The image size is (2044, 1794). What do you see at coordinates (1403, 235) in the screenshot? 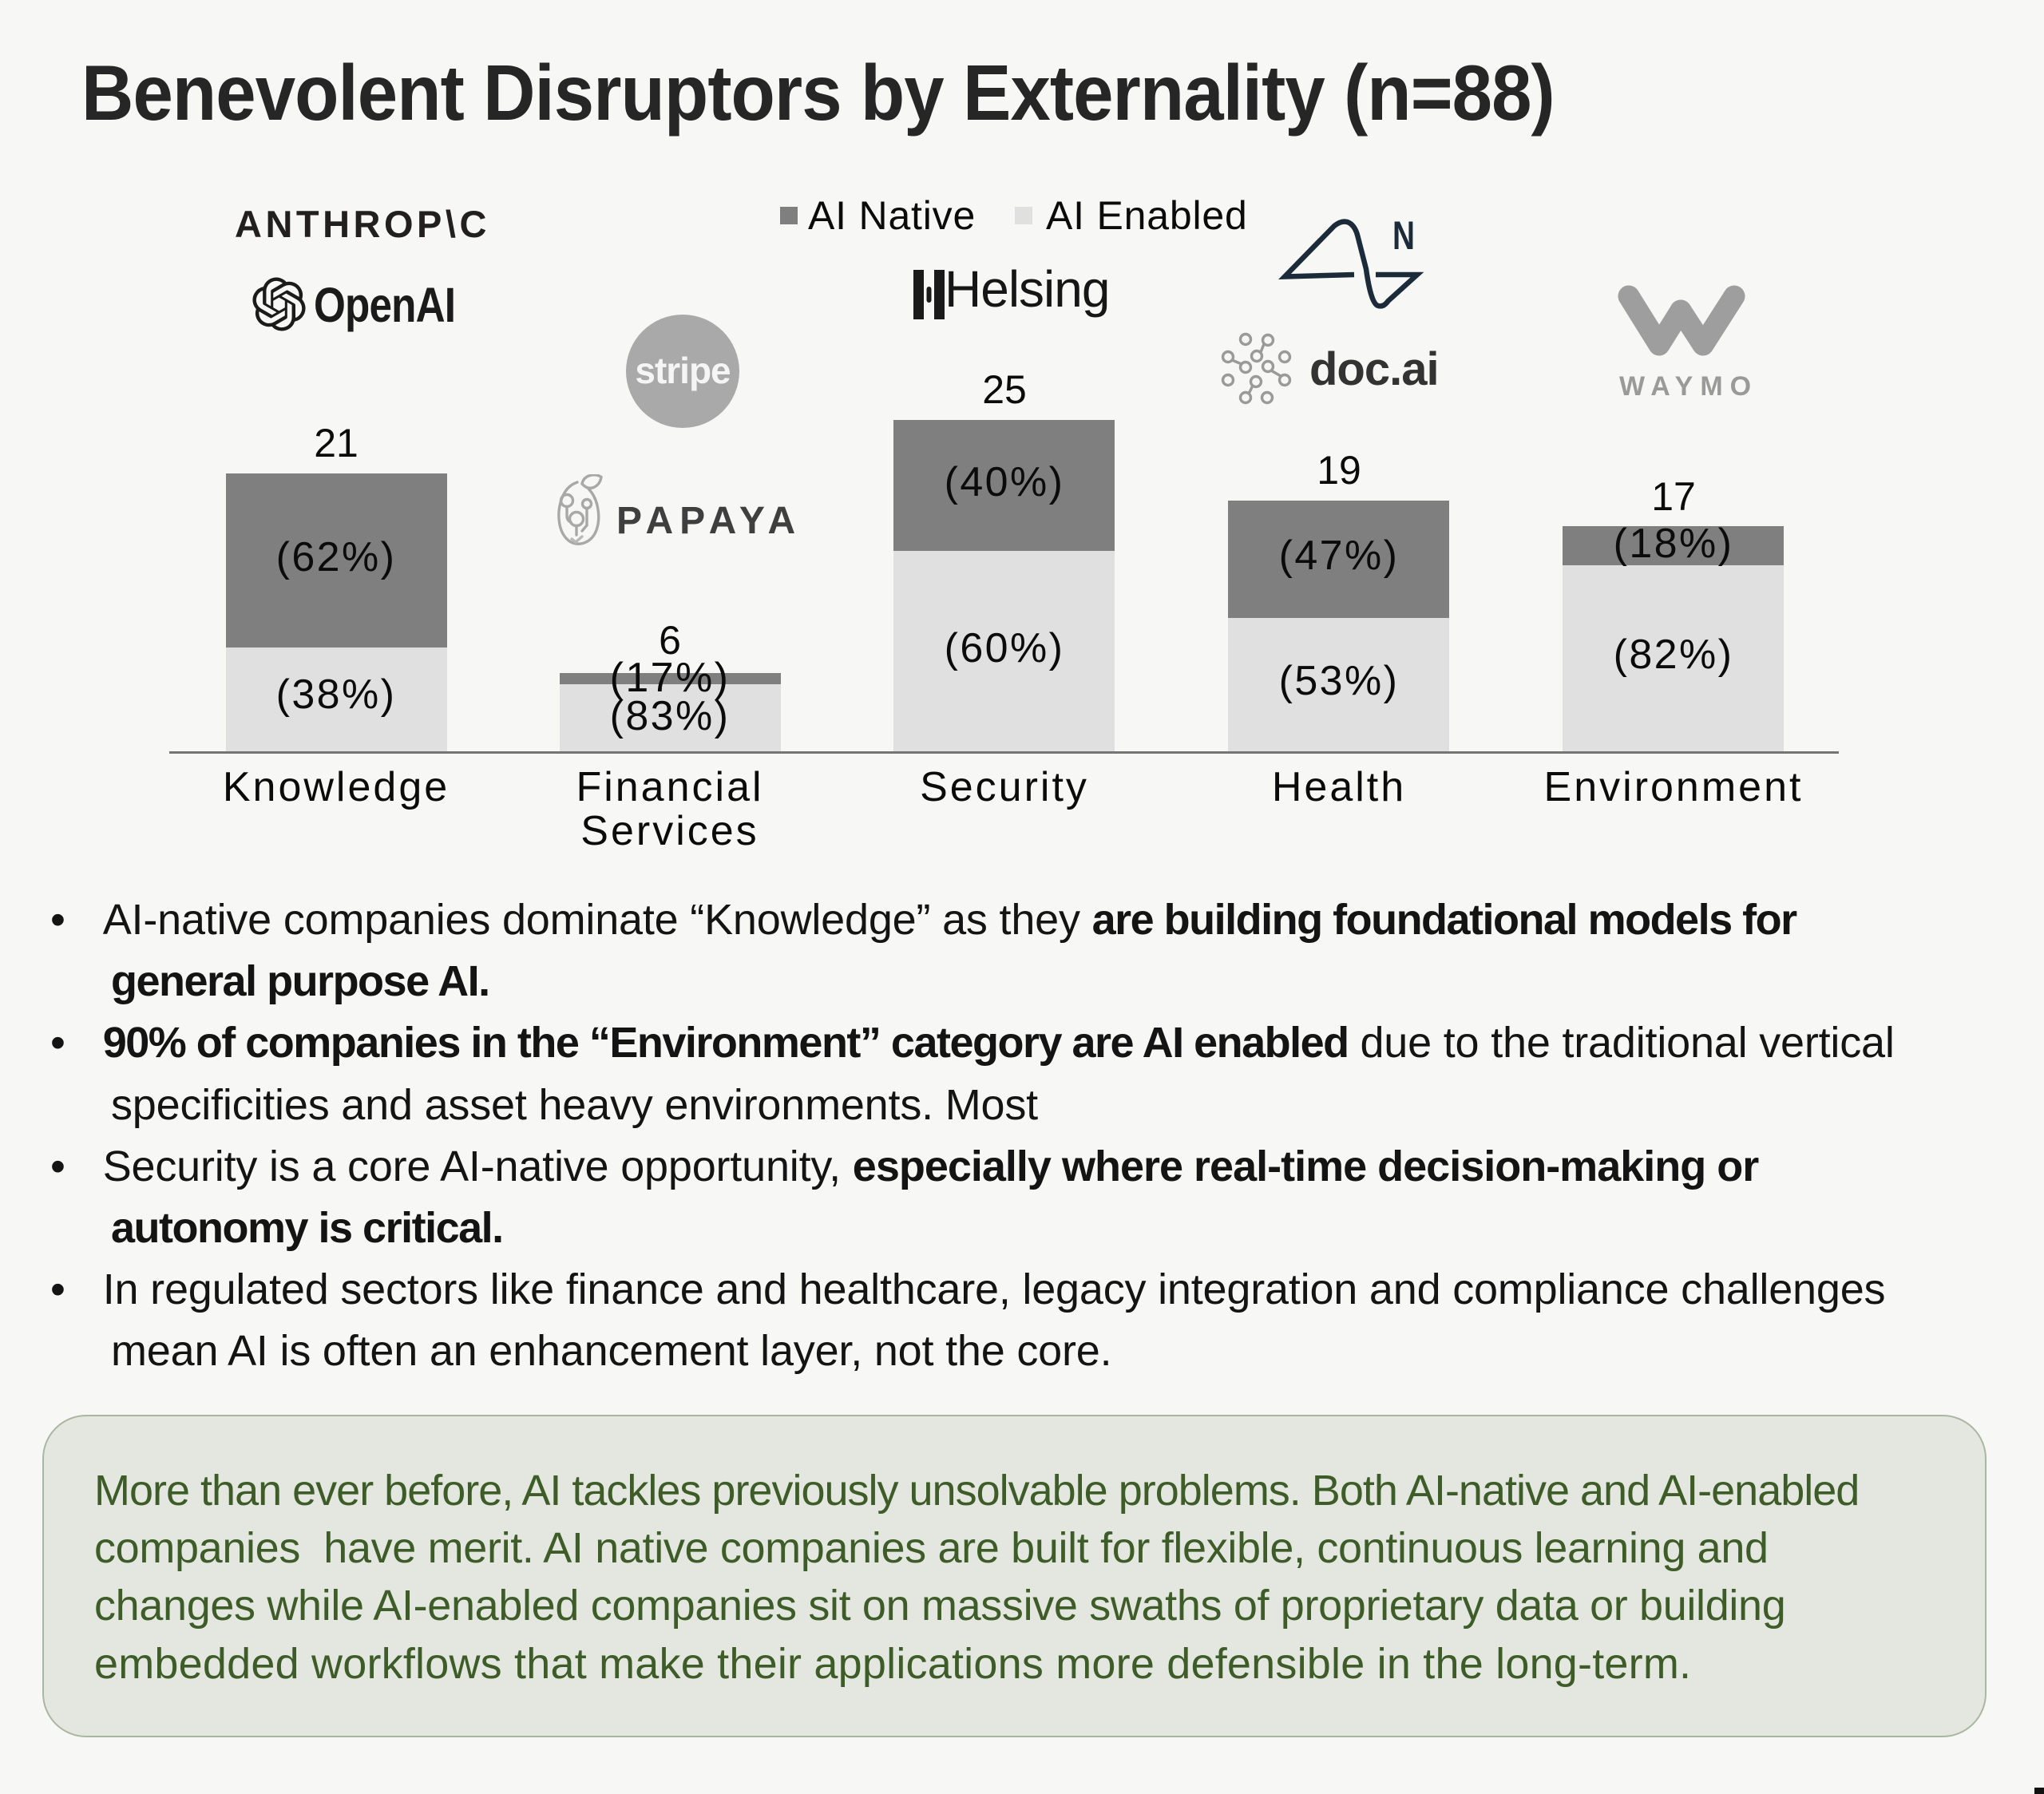
I see `svg-text: N` at bounding box center [1403, 235].